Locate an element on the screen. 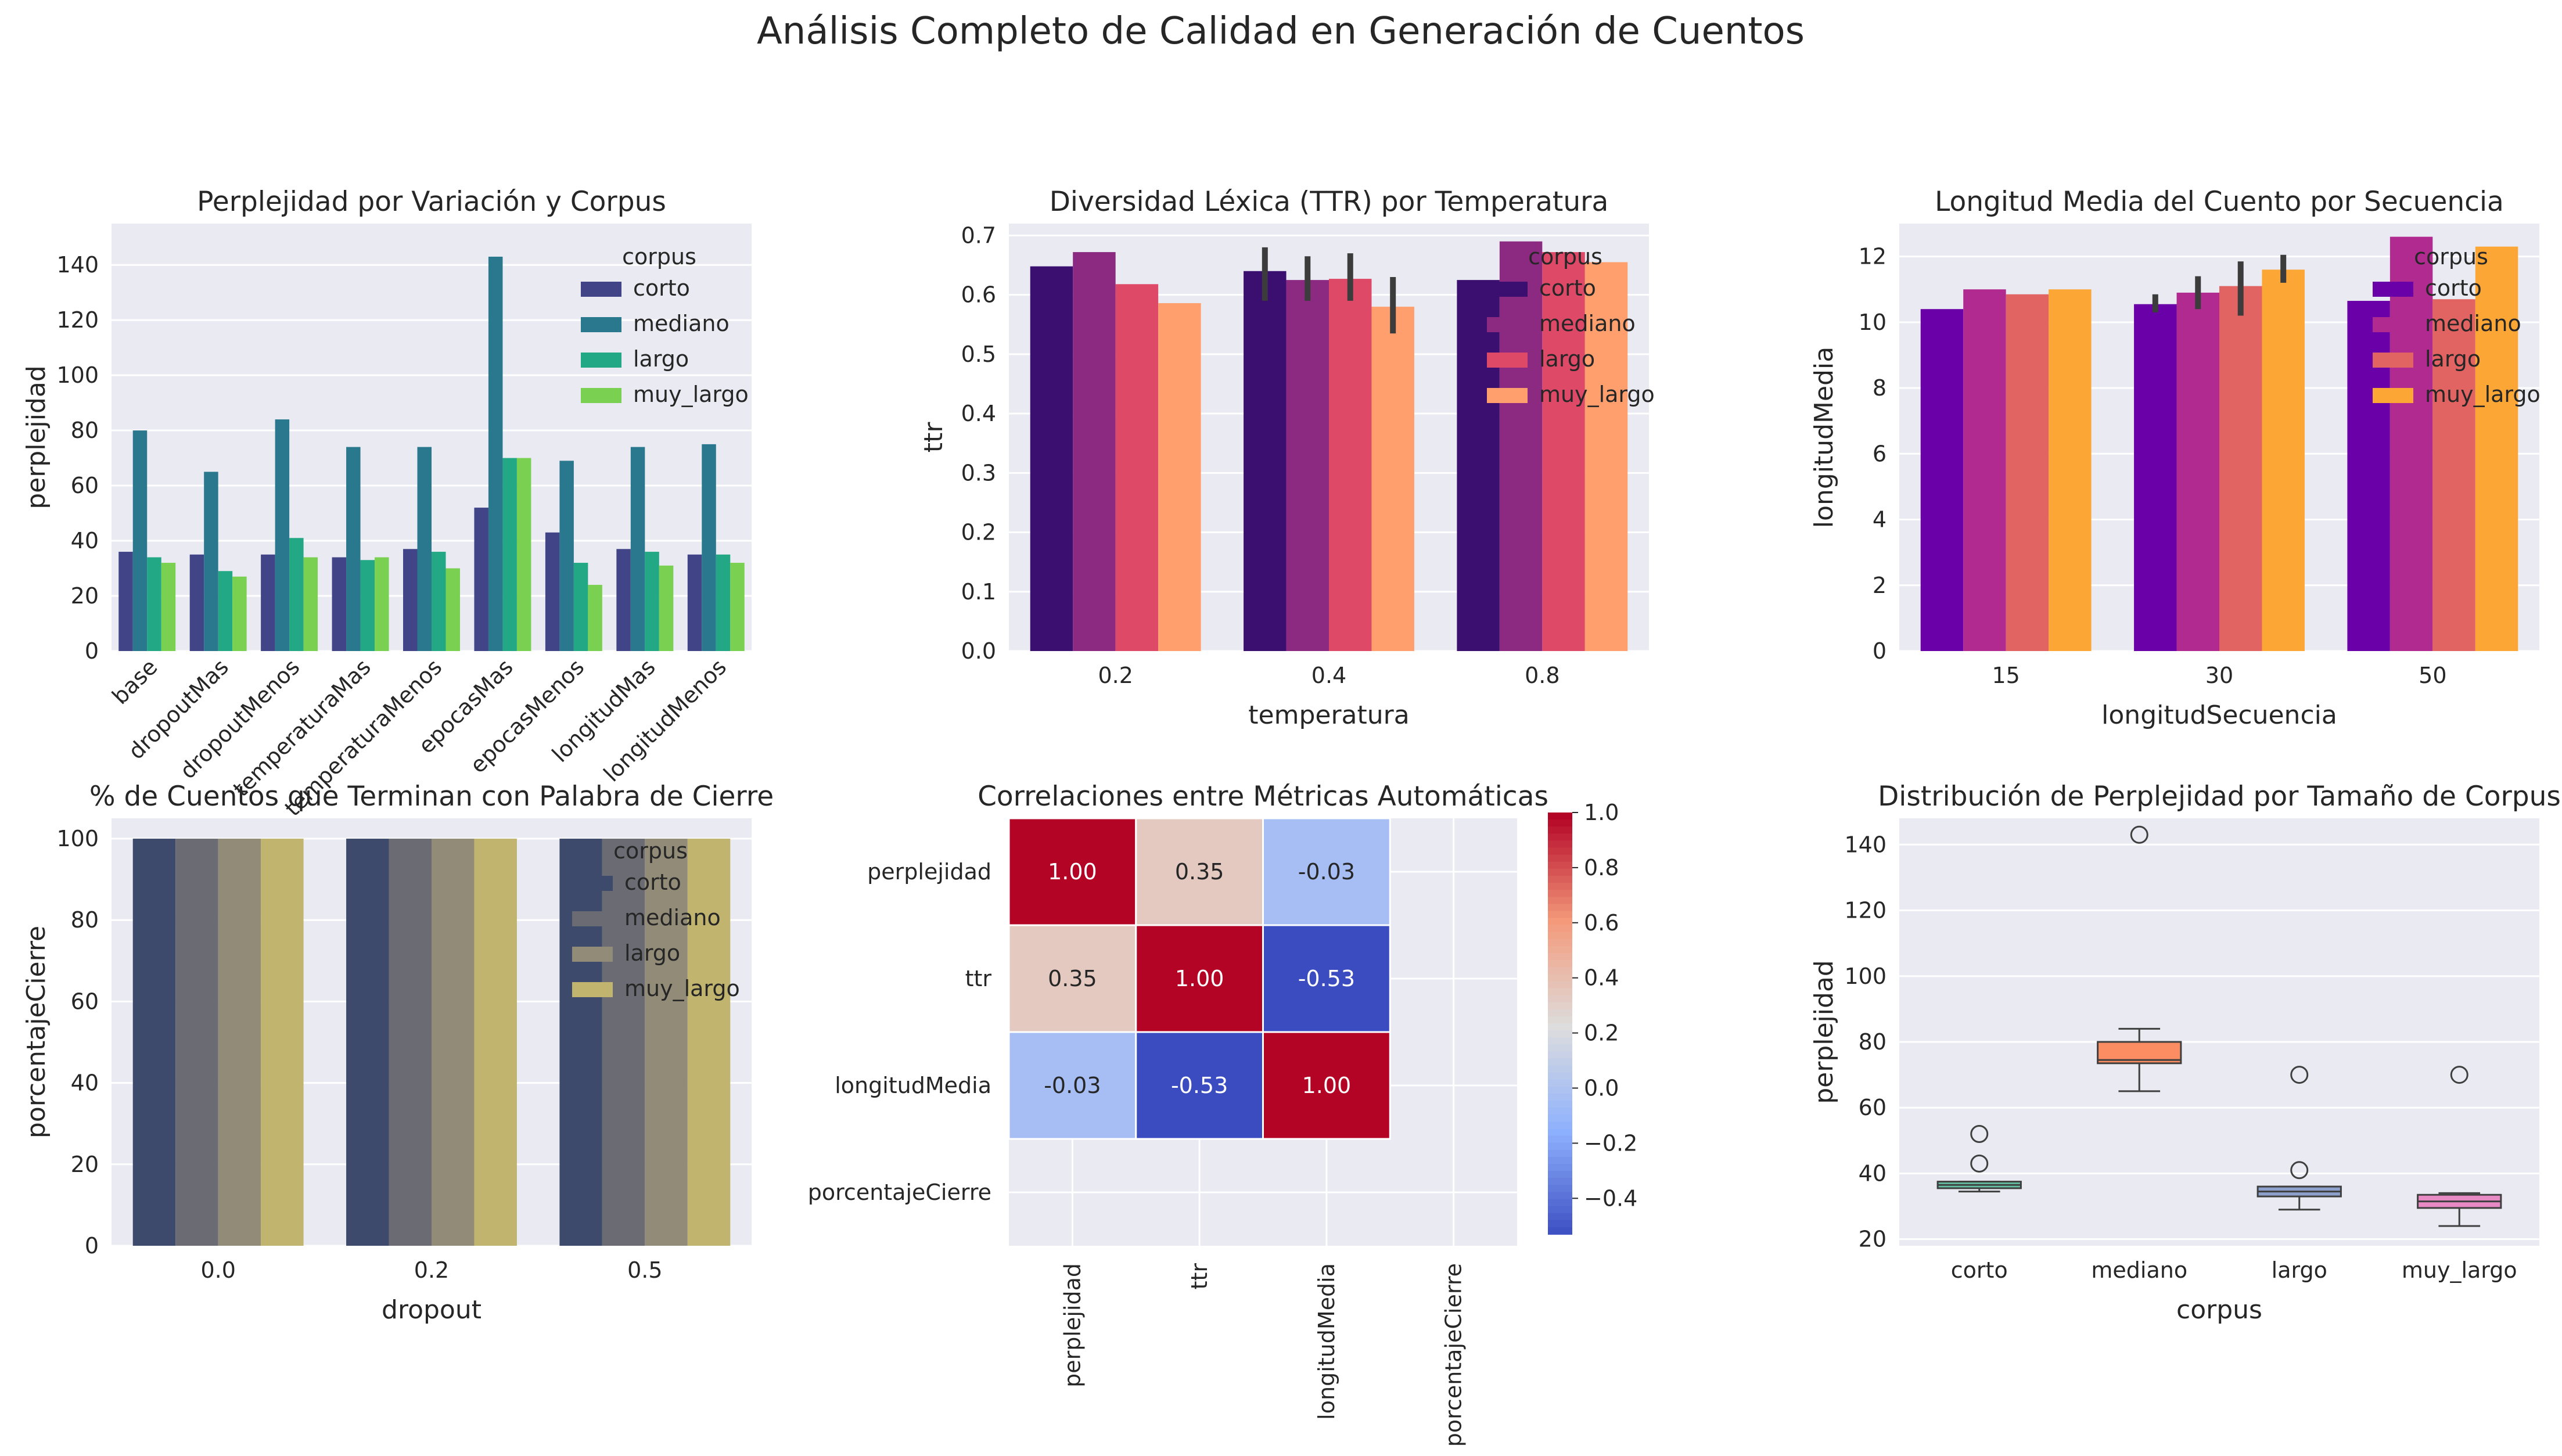 The width and height of the screenshot is (2562, 1456). y-axis-label: longitudMedia is located at coordinates (1824, 437).